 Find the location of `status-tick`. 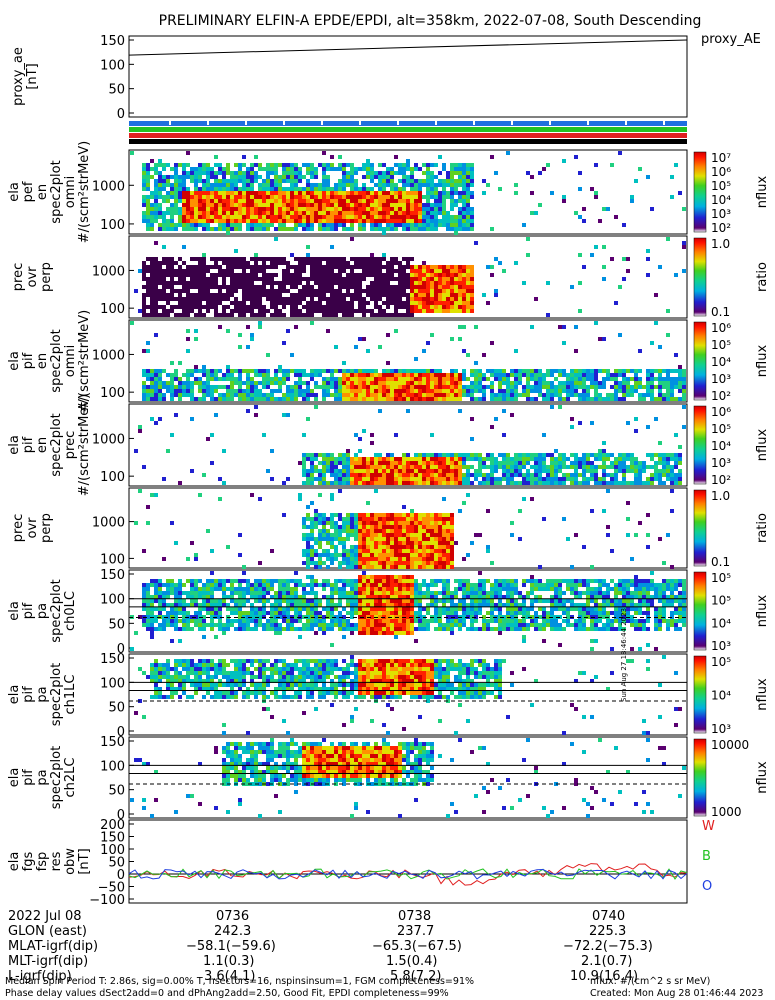

status-tick is located at coordinates (246, 123).